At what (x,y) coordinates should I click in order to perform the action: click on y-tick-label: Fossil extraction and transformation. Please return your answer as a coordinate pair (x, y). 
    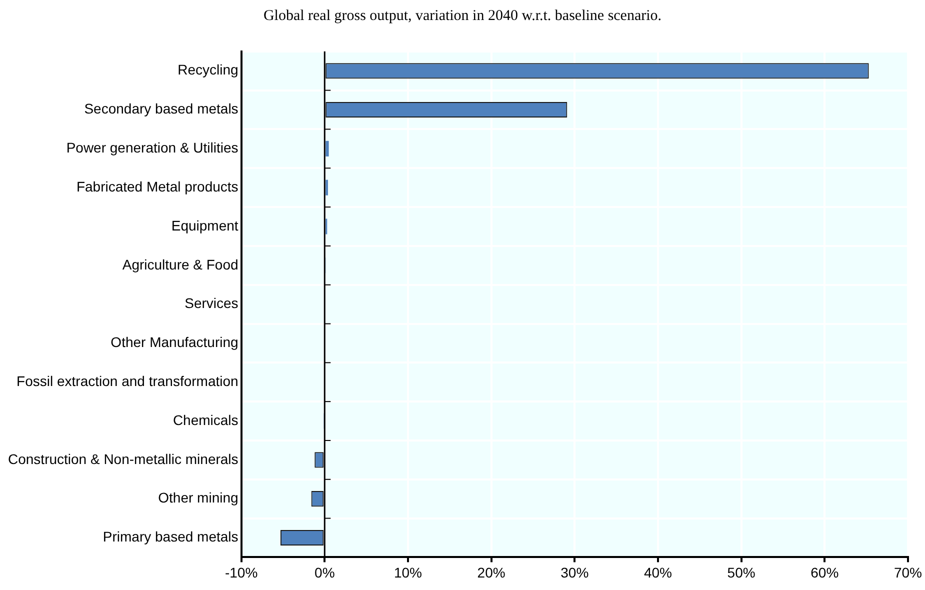
    Looking at the image, I should click on (127, 380).